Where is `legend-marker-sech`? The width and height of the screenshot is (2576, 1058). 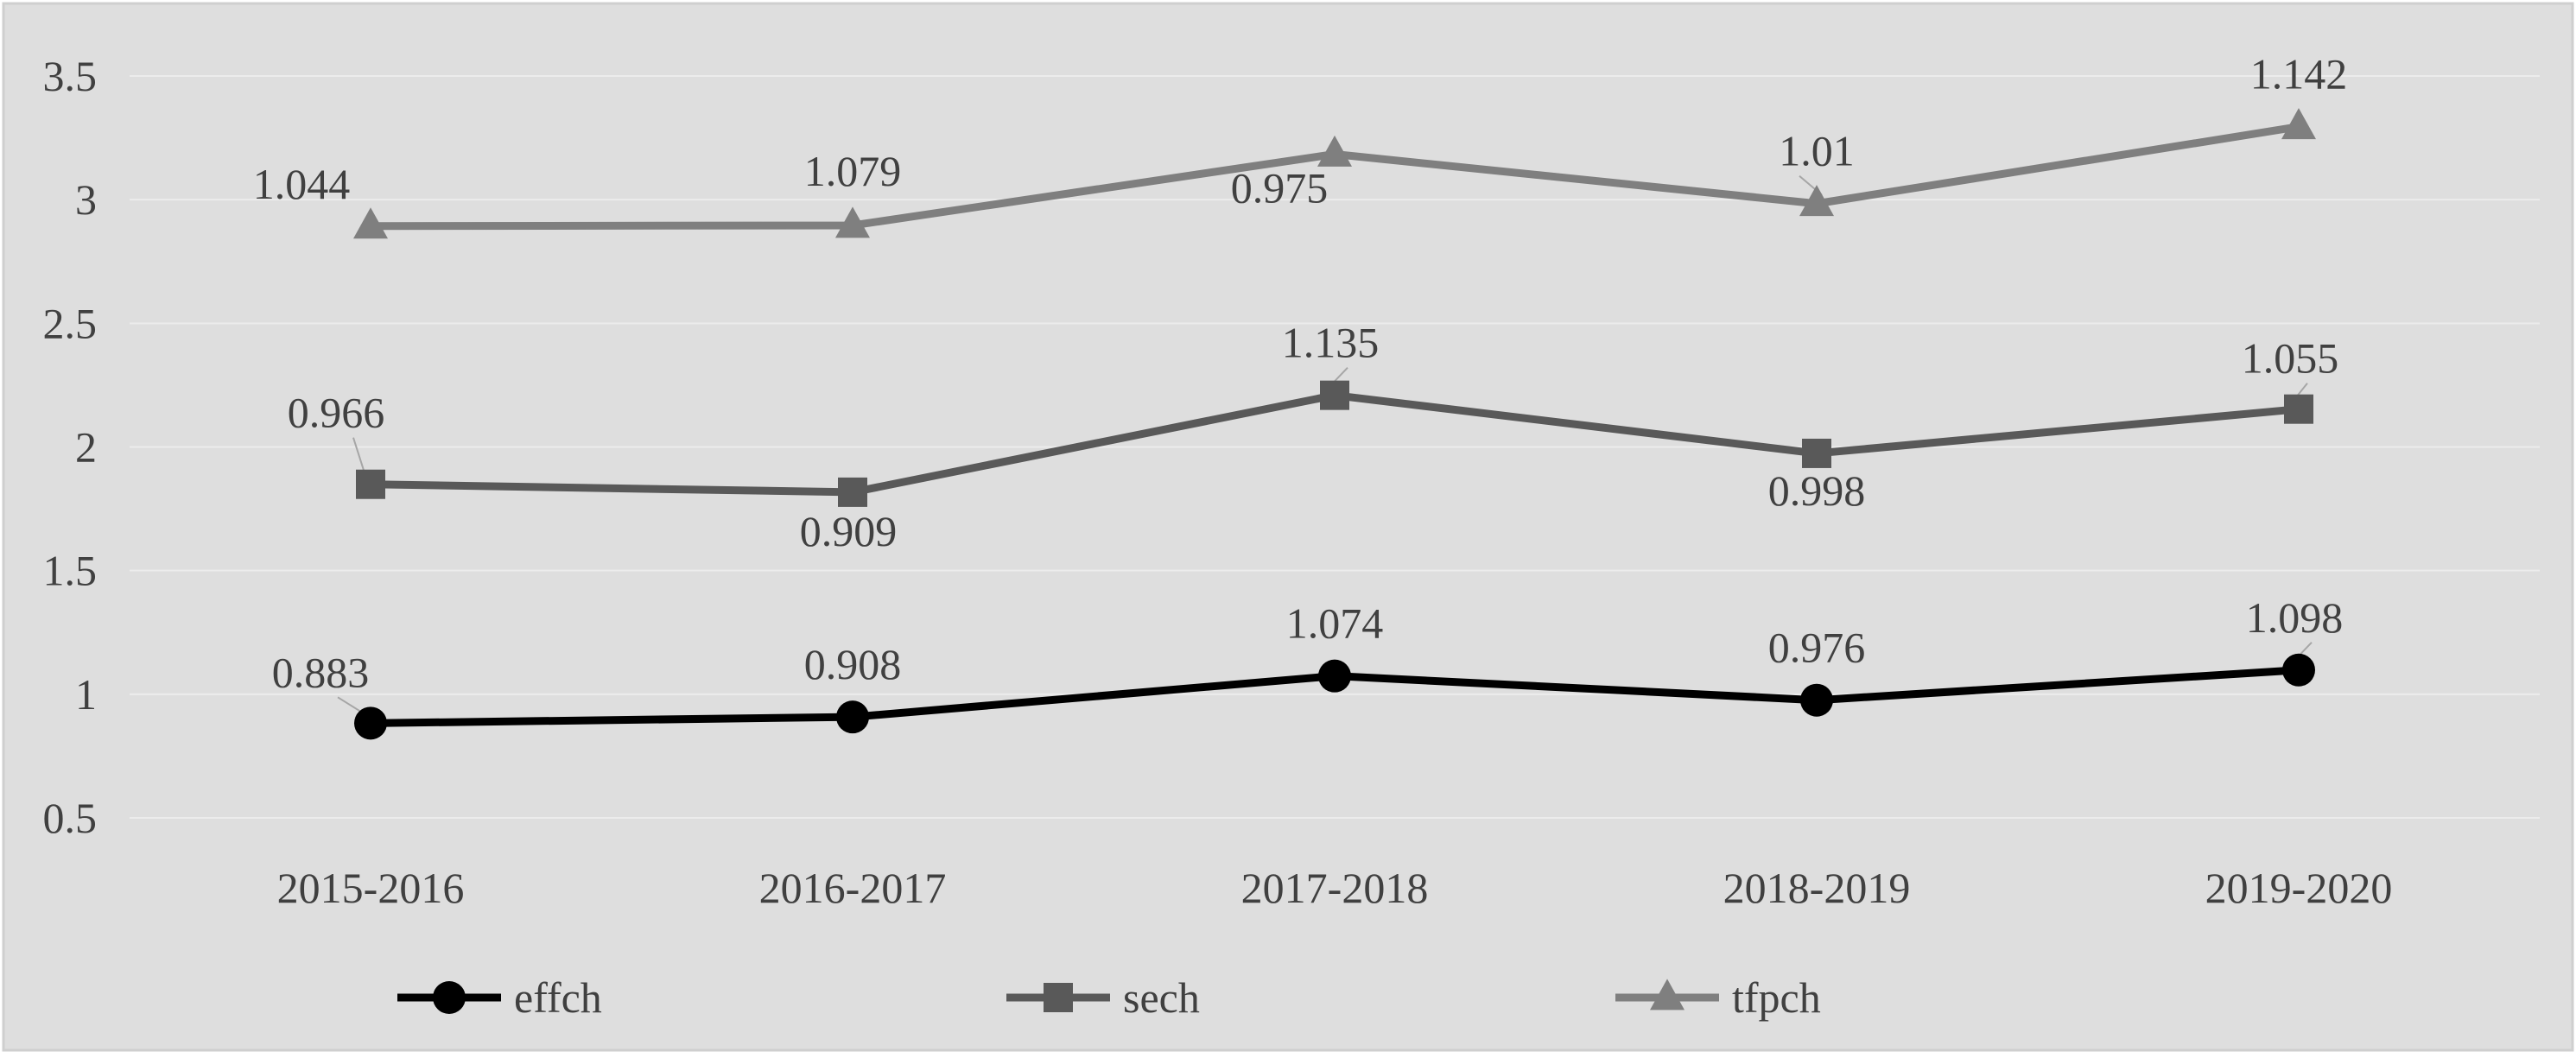
legend-marker-sech is located at coordinates (1058, 998).